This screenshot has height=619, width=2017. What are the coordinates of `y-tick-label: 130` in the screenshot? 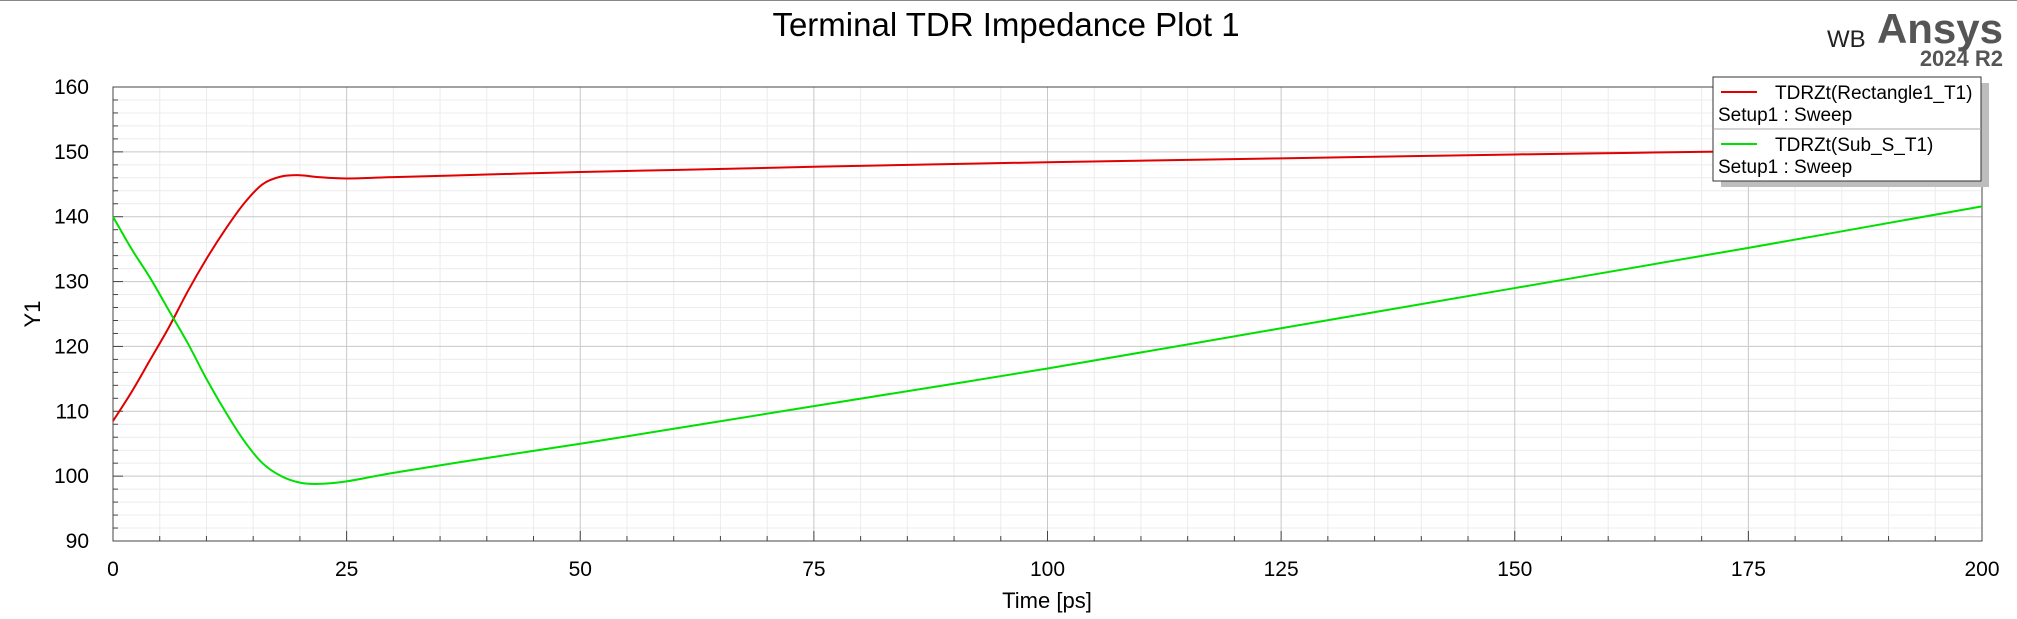 It's located at (71, 282).